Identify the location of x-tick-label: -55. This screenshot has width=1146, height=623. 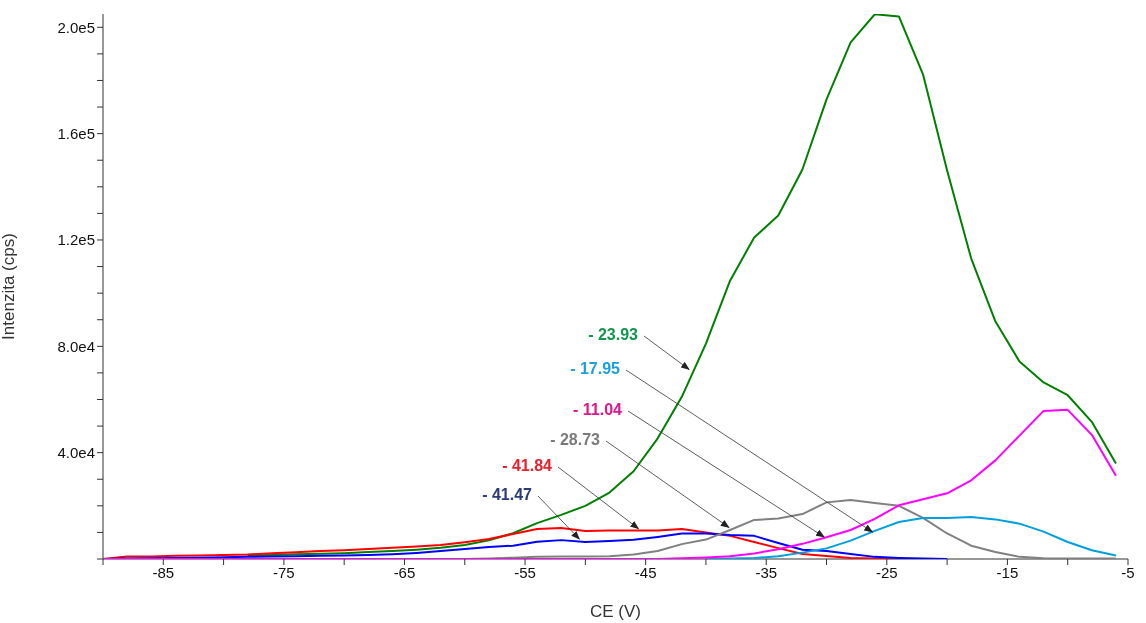
(525, 572).